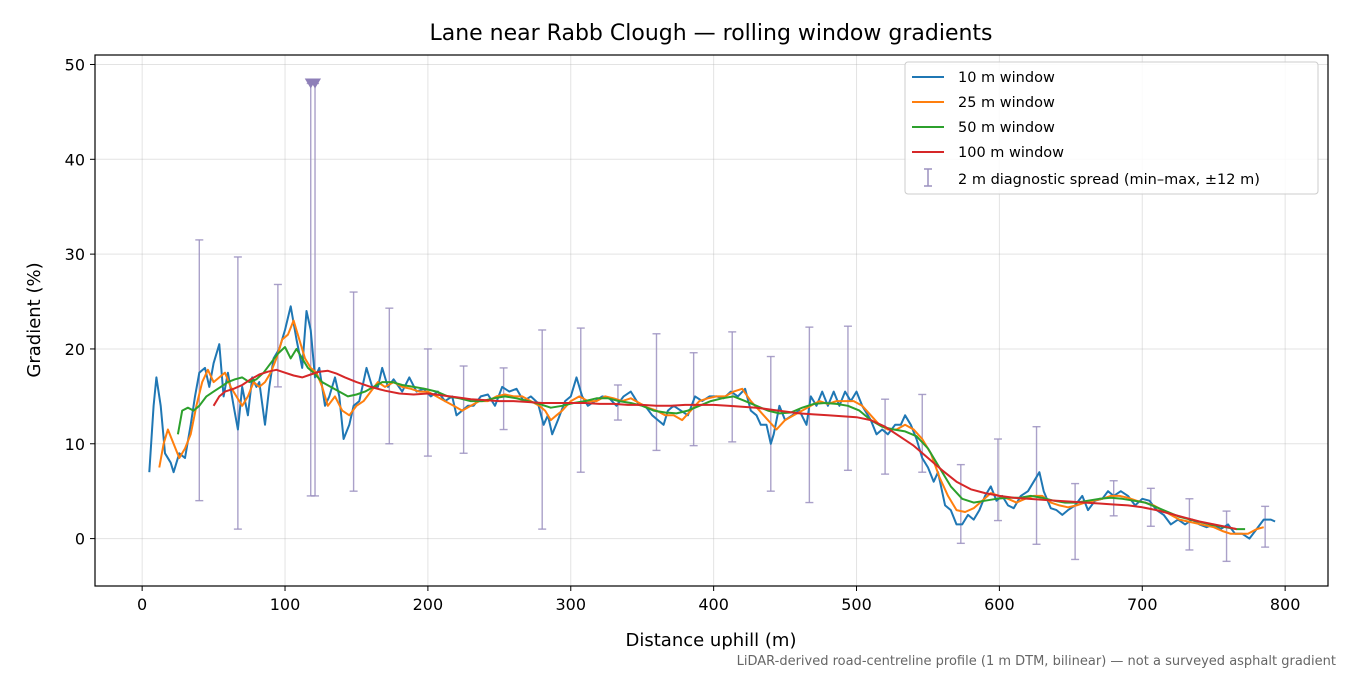 This screenshot has width=1350, height=675. Describe the element at coordinates (75, 444) in the screenshot. I see `y-tick-label: 10` at that location.